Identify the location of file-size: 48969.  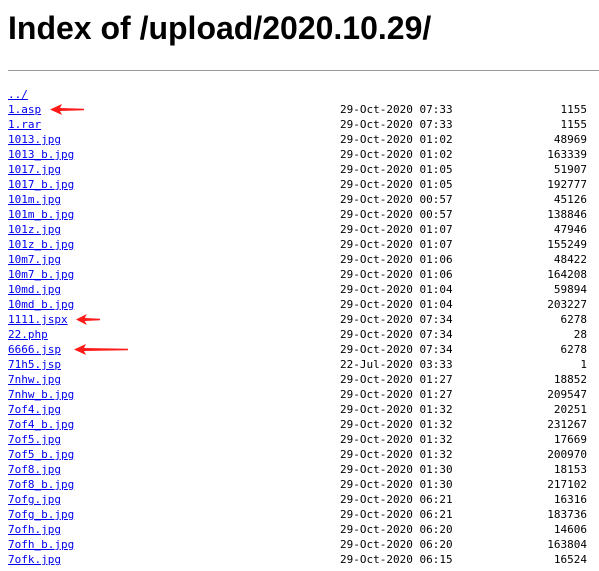
(570, 139).